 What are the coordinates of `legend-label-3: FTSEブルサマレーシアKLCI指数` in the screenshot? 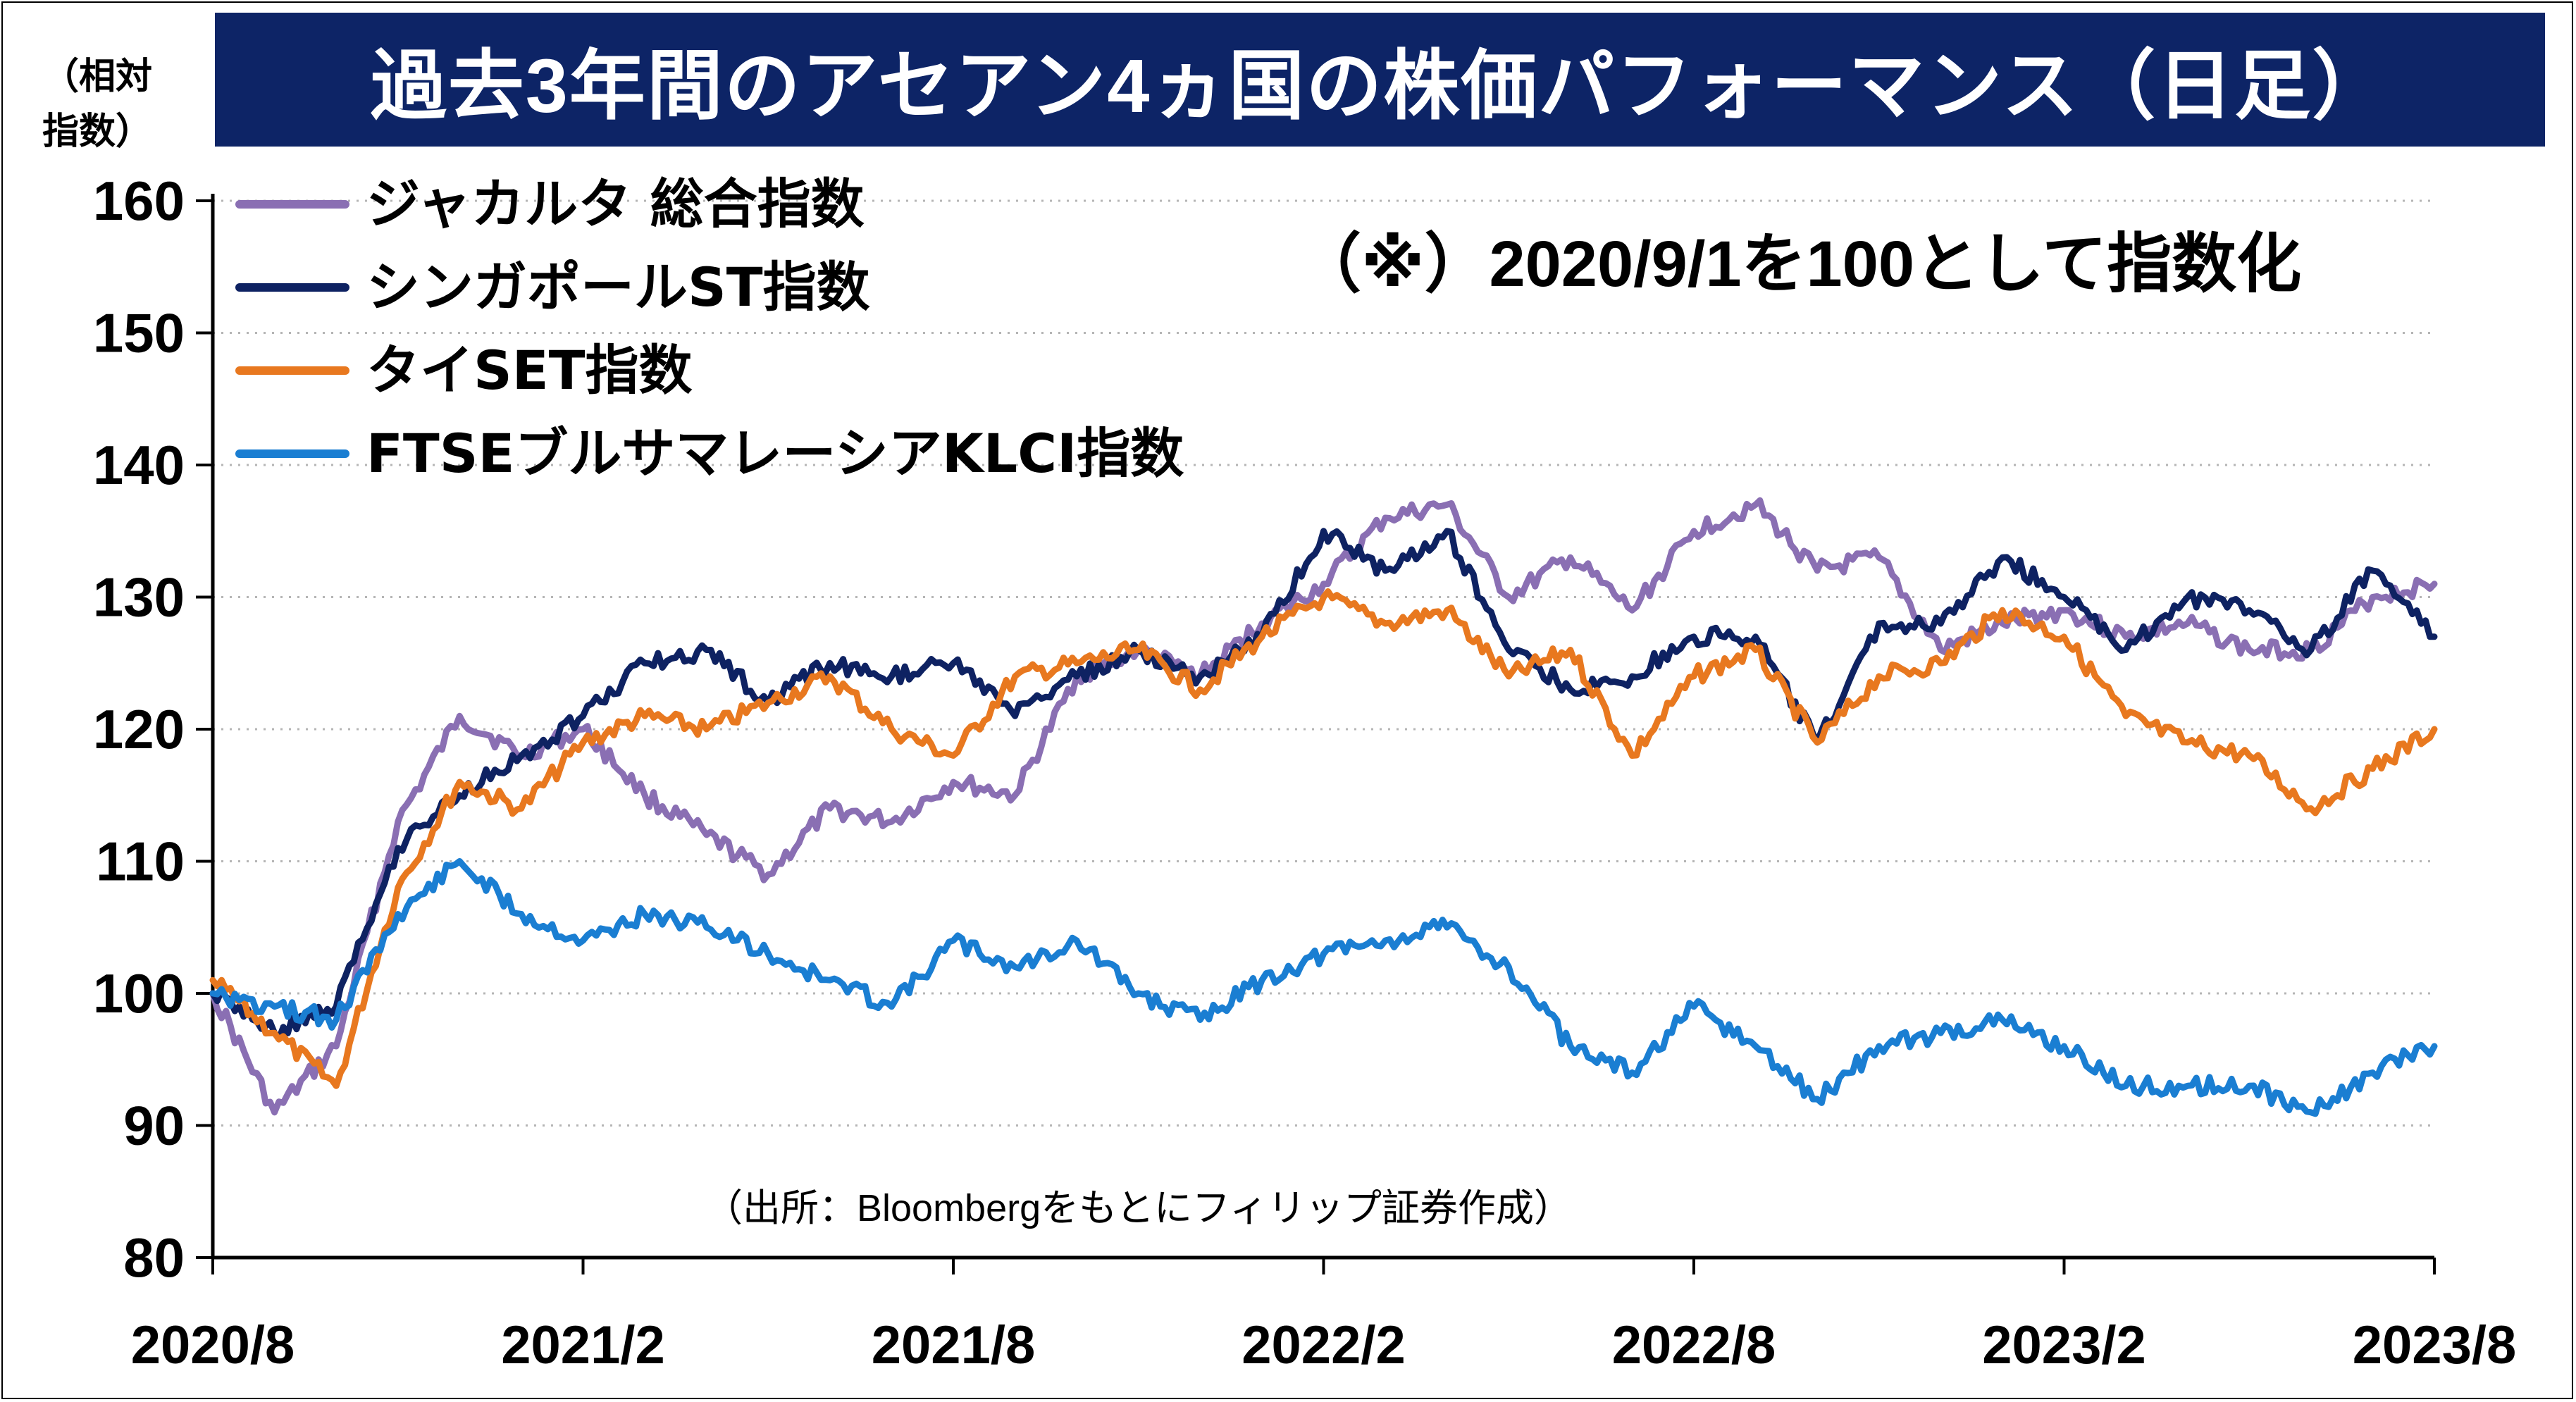 It's located at (775, 453).